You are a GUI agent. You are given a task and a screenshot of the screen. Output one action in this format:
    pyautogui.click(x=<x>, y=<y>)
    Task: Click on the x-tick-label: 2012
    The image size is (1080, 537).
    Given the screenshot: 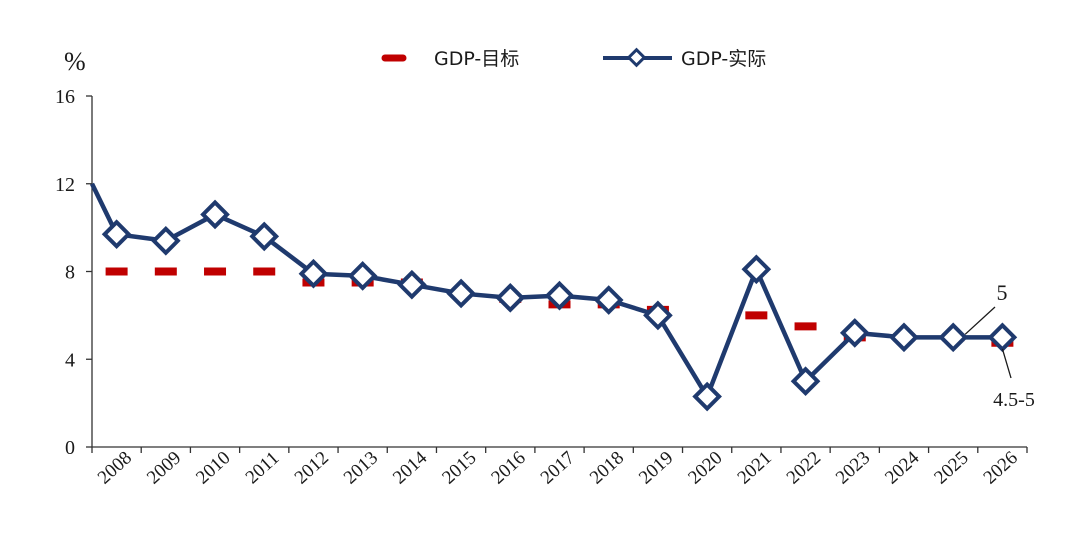 What is the action you would take?
    pyautogui.click(x=312, y=467)
    